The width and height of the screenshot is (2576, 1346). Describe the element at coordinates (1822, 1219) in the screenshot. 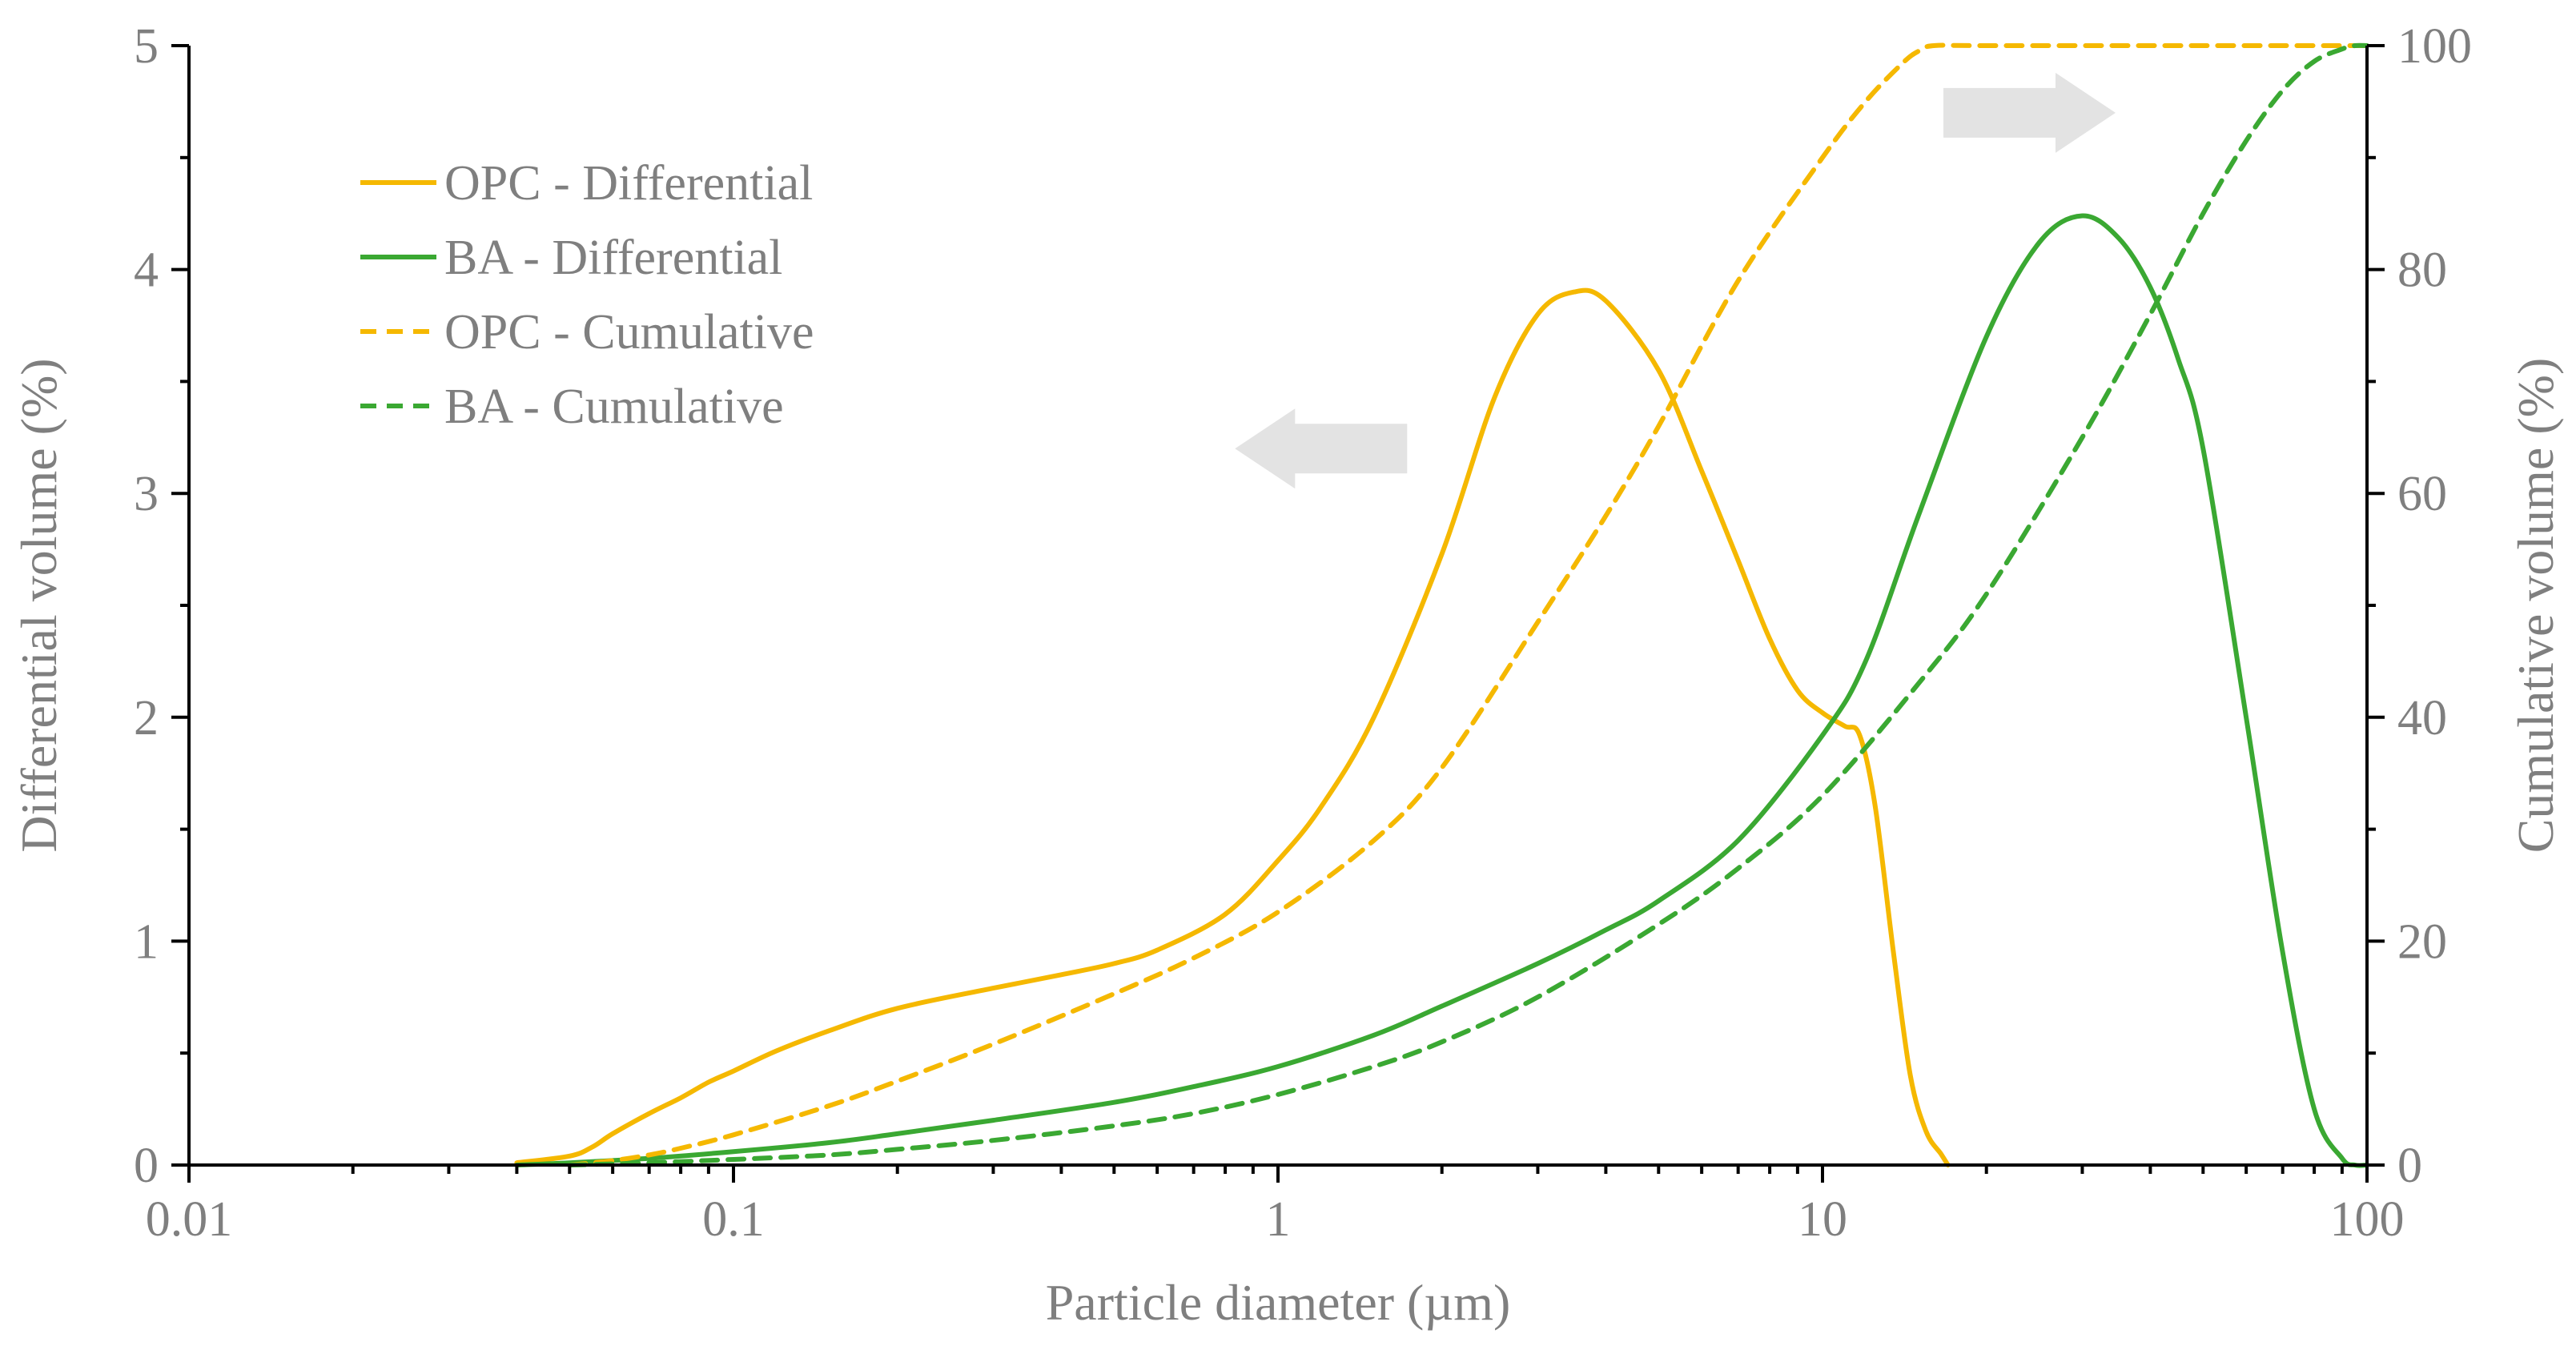

I see `x-tick-label: 10` at that location.